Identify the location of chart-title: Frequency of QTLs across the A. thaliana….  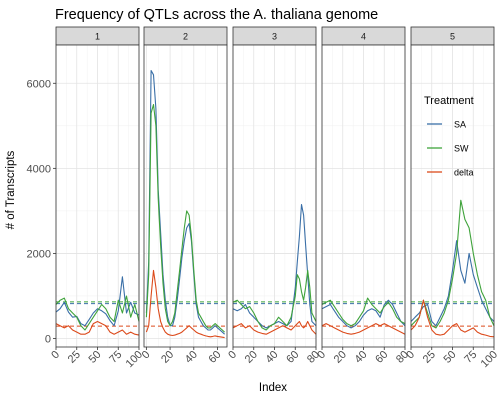
(216, 15).